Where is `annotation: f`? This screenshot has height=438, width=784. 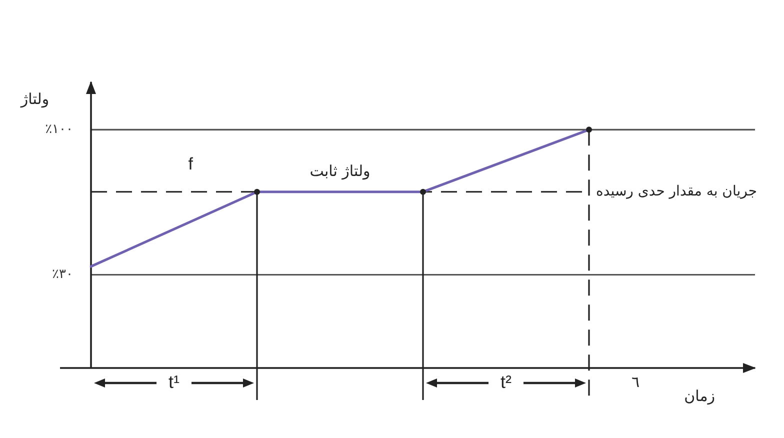 annotation: f is located at coordinates (191, 164).